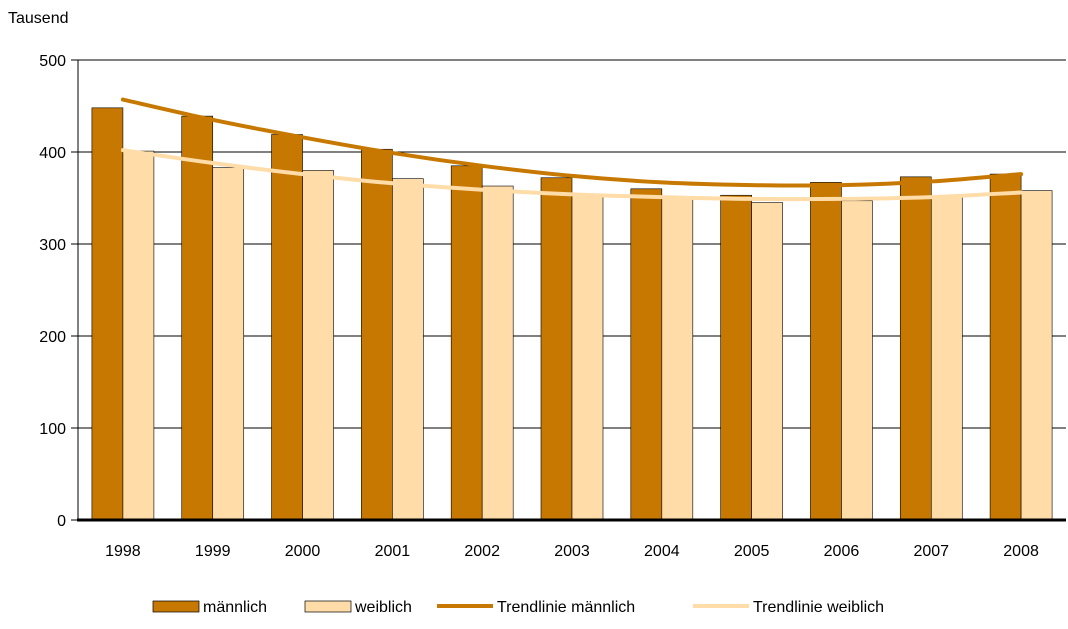 This screenshot has width=1068, height=629. I want to click on y-tick-label: 100, so click(52, 429).